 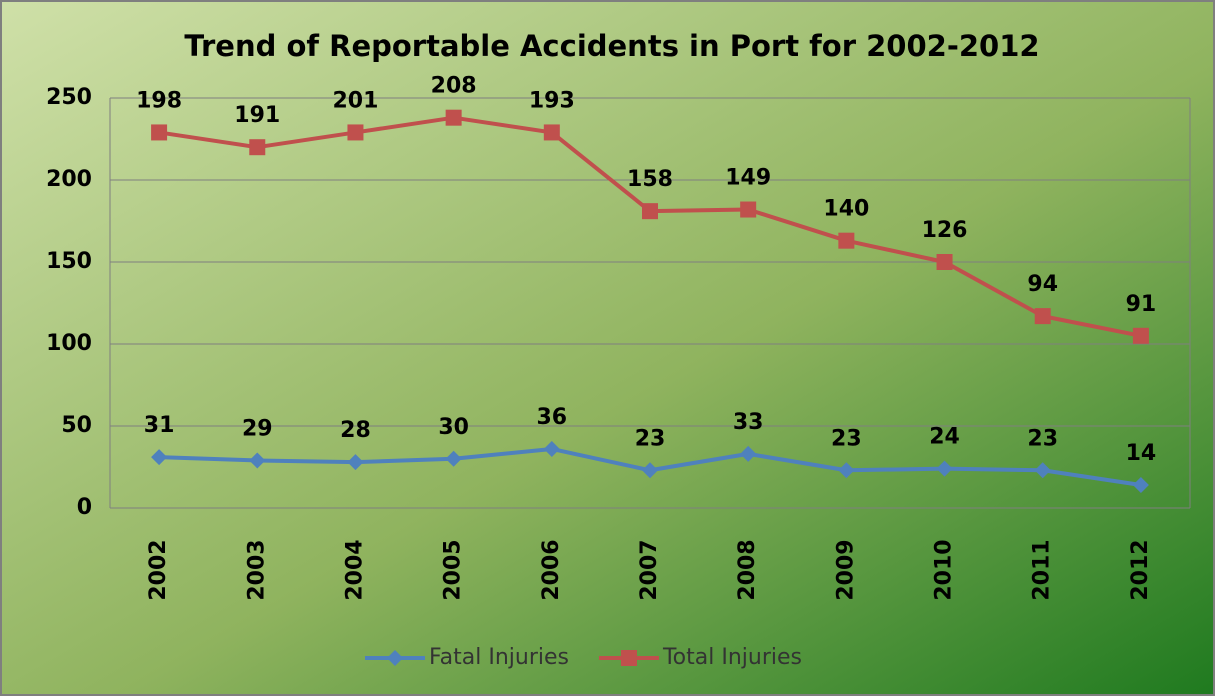 What do you see at coordinates (748, 422) in the screenshot?
I see `data-label: 33` at bounding box center [748, 422].